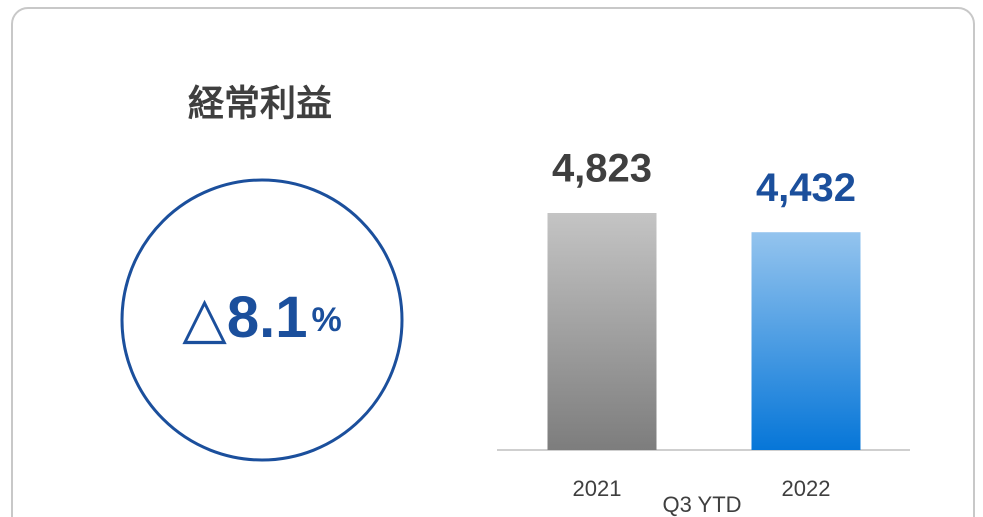  Describe the element at coordinates (602, 169) in the screenshot. I see `value-label: 4,823` at that location.